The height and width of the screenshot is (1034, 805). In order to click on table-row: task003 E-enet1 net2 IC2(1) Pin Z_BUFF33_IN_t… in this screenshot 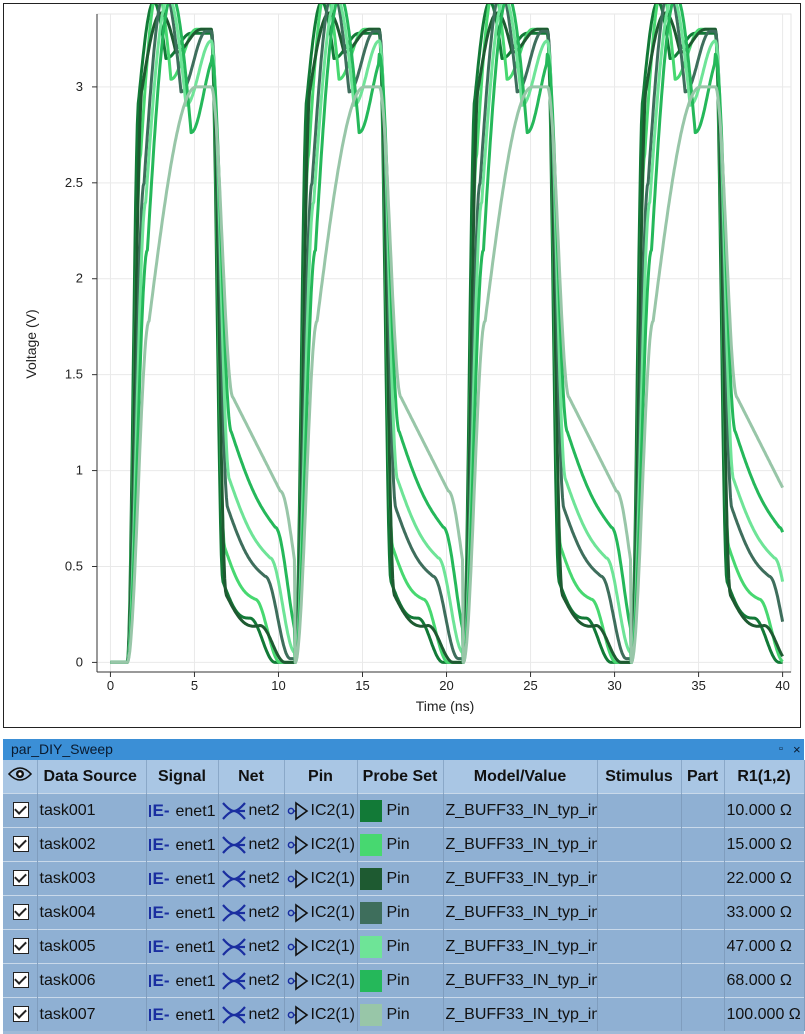, I will do `click(404, 878)`.